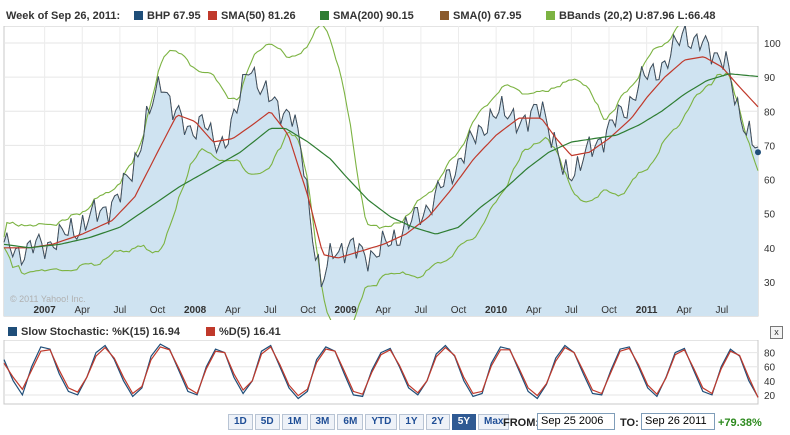 Image resolution: width=790 pixels, height=435 pixels. Describe the element at coordinates (576, 421) in the screenshot. I see `from-date-input` at that location.